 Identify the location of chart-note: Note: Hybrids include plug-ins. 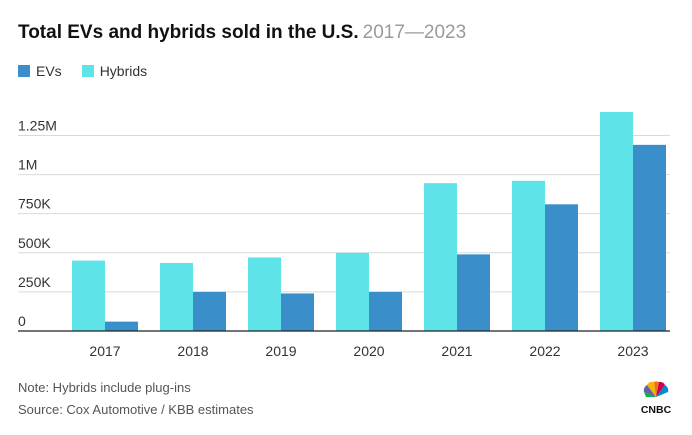
(104, 387).